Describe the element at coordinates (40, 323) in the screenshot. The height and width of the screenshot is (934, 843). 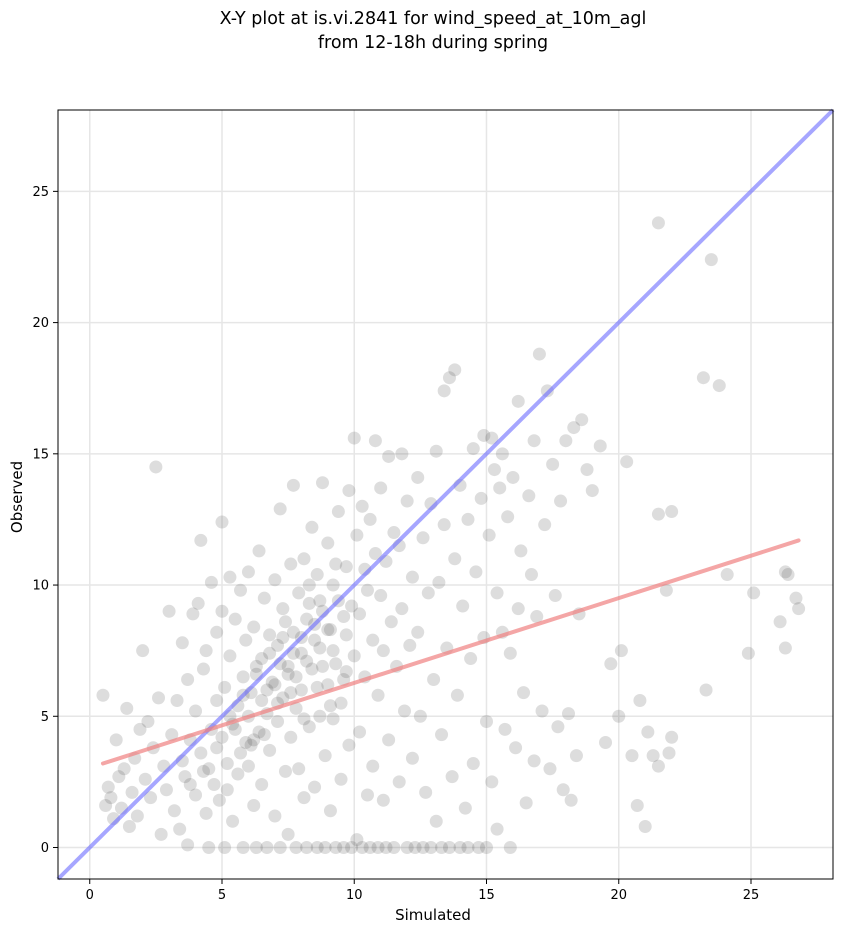
I see `y-tick-label: 20` at that location.